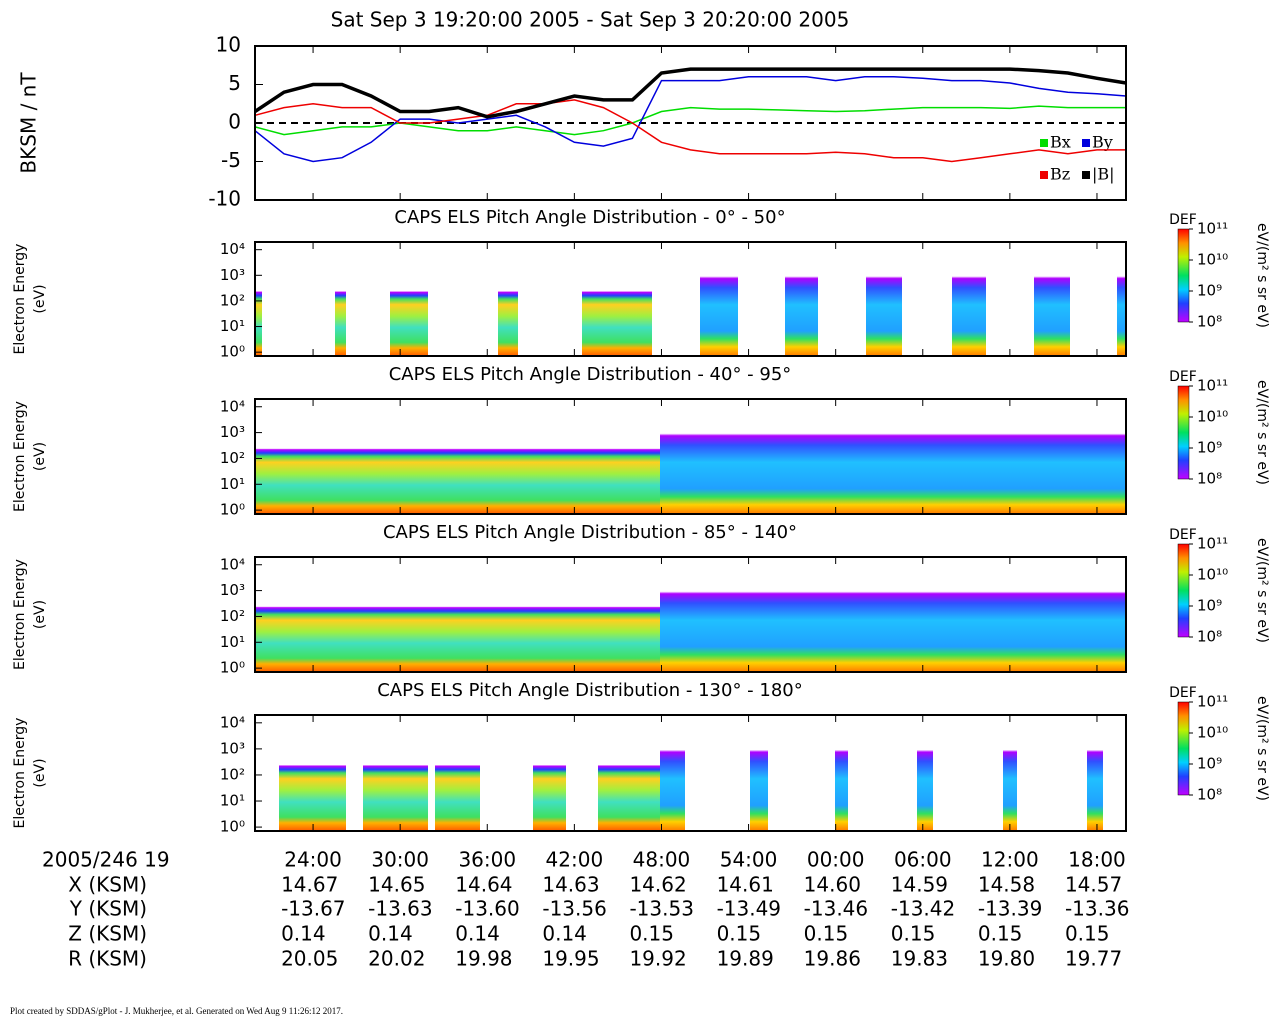 This screenshot has height=1024, width=1280. What do you see at coordinates (745, 885) in the screenshot?
I see `row-value: 14.61` at bounding box center [745, 885].